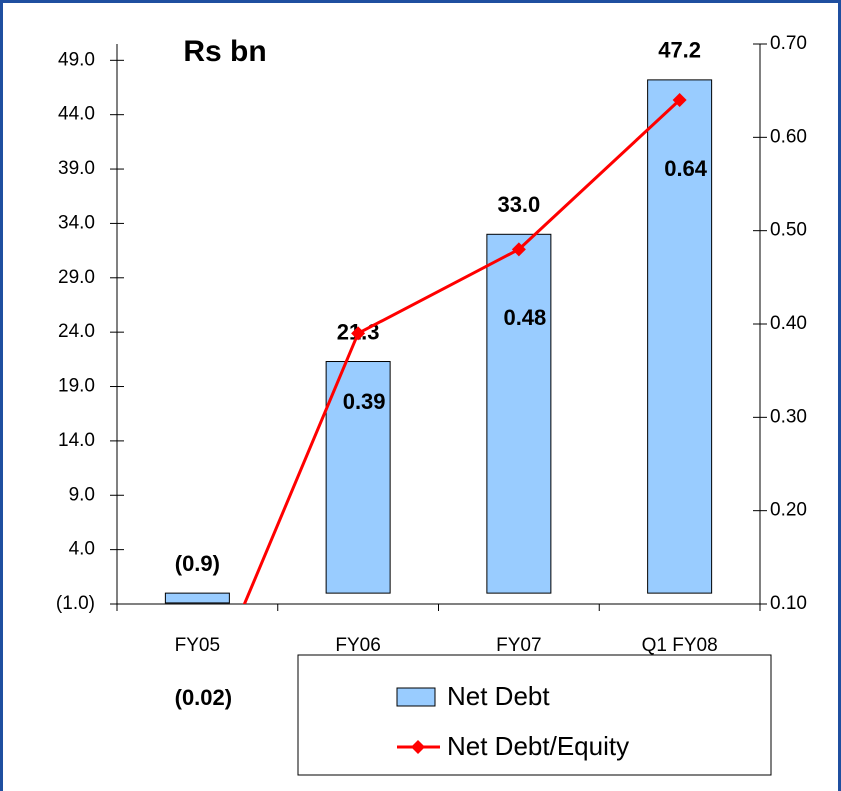  I want to click on bar-value-label: 33.0, so click(518, 204).